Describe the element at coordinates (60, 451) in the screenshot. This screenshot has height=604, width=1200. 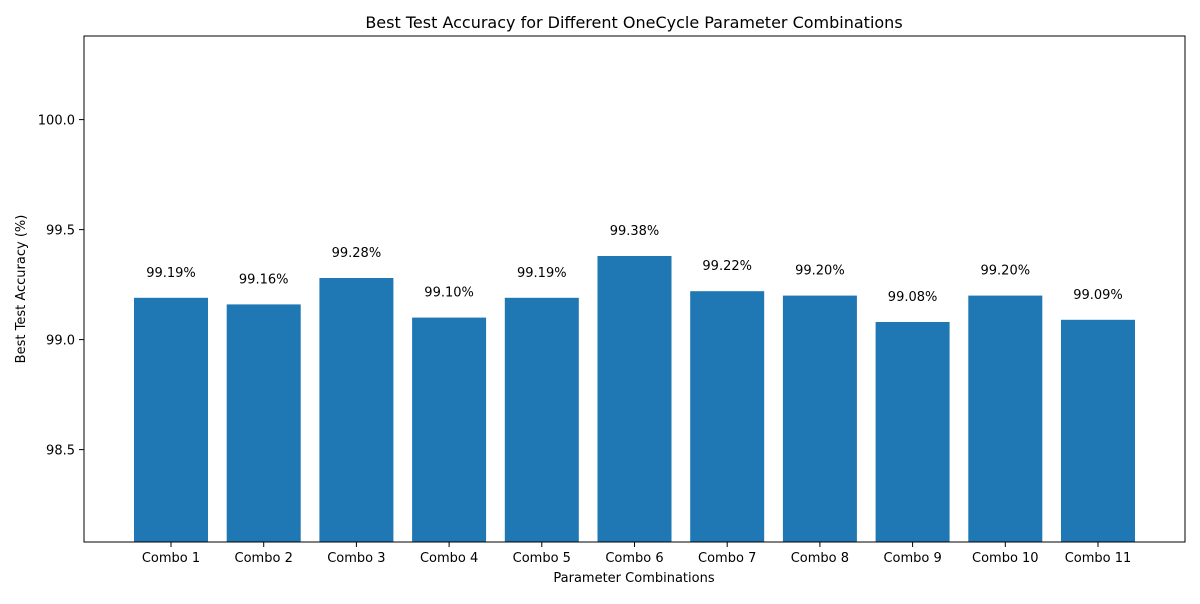
I see `y-tick-label-1: 98.5` at that location.